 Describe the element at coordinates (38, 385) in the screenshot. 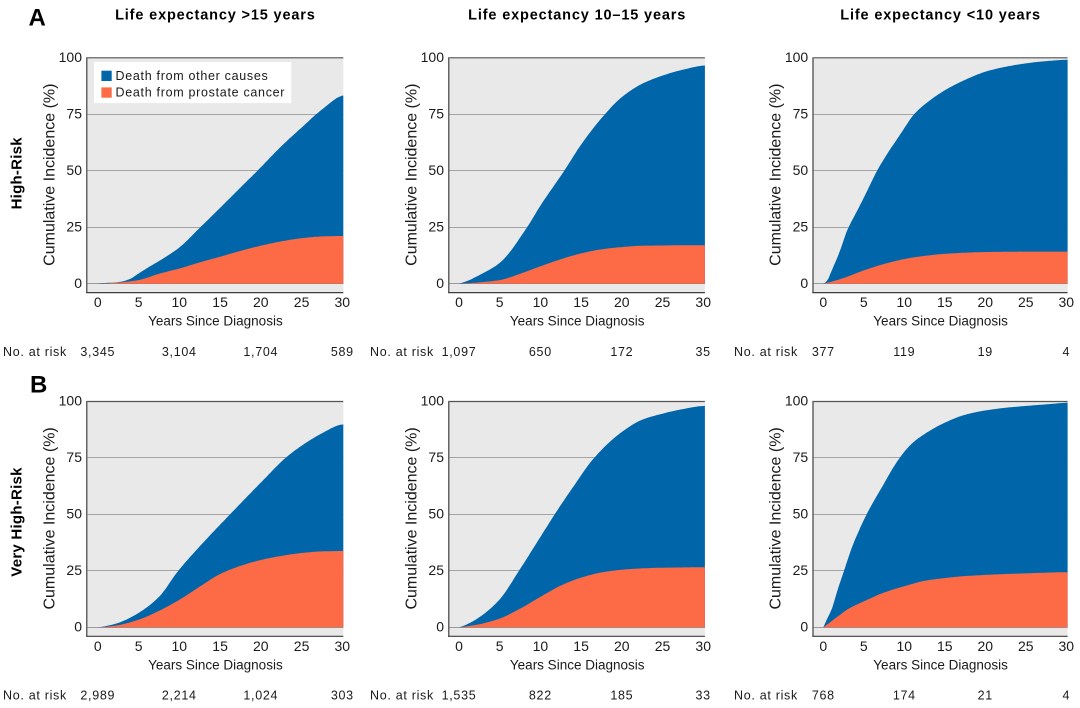

I see `svg-text: B` at that location.